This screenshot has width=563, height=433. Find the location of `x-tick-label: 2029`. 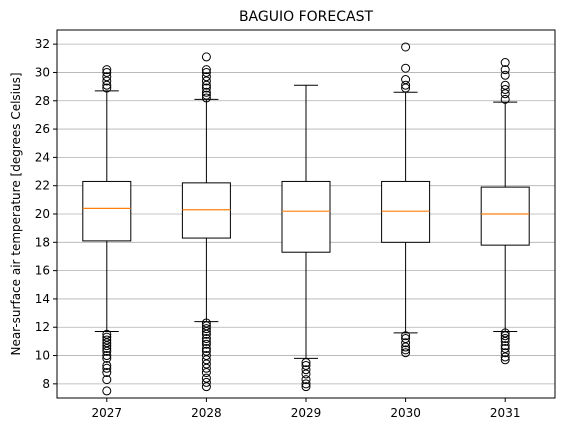

x-tick-label: 2029 is located at coordinates (306, 413).